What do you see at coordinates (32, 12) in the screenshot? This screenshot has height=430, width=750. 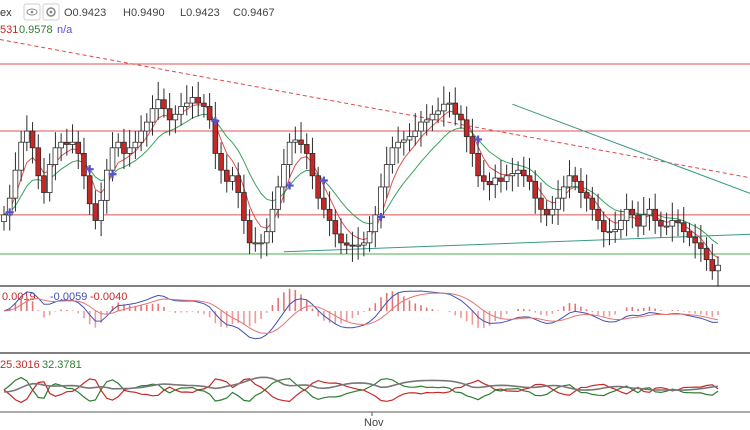 I see `eye-icon` at bounding box center [32, 12].